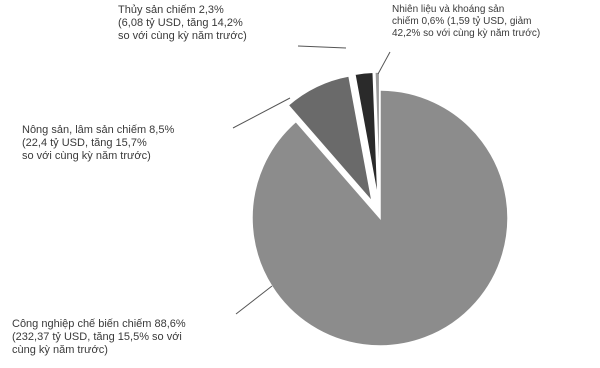  What do you see at coordinates (254, 300) in the screenshot?
I see `leader-cong-nghiep` at bounding box center [254, 300].